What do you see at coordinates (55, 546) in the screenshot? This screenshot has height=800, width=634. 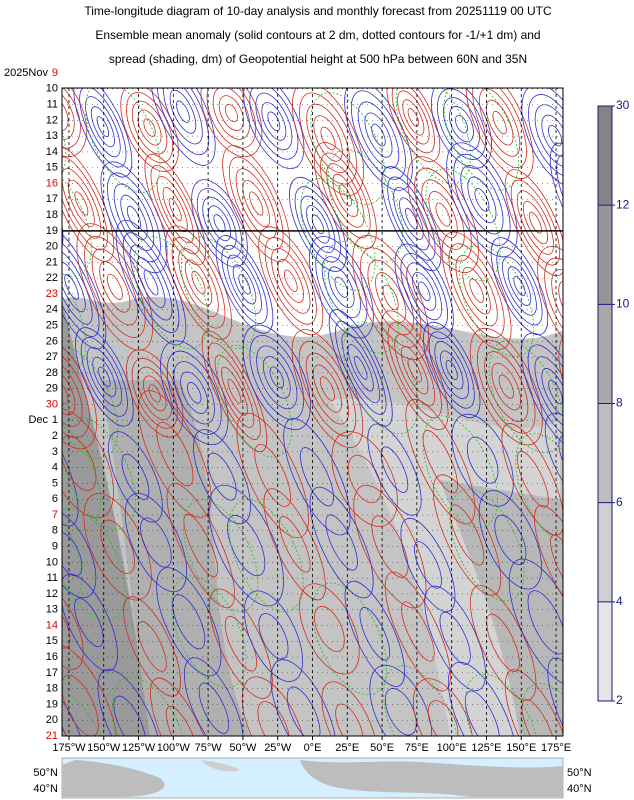 I see `y-tick-label: 9` at bounding box center [55, 546].